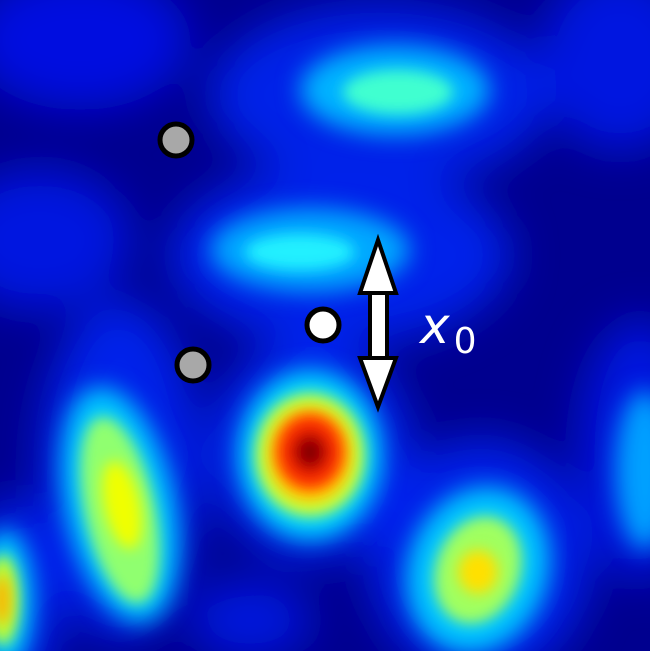 The width and height of the screenshot is (650, 651). Describe the element at coordinates (323, 325) in the screenshot. I see `target-point` at that location.